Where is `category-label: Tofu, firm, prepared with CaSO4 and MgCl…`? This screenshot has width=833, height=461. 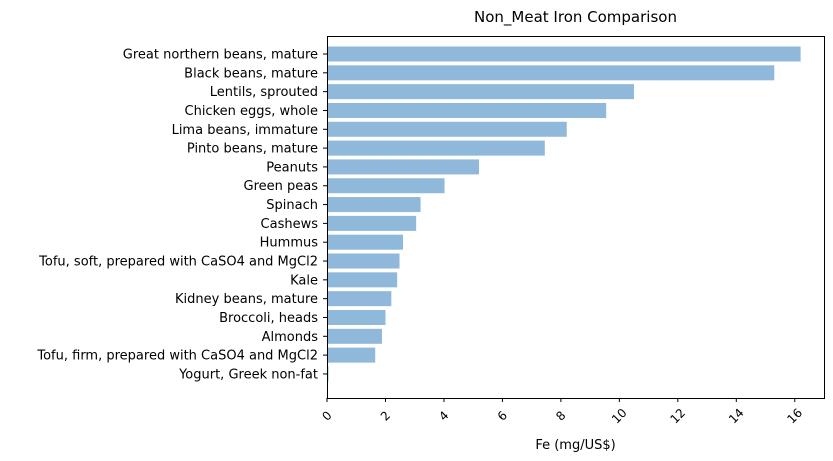 category-label: Tofu, firm, prepared with CaSO4 and MgCl… is located at coordinates (177, 356).